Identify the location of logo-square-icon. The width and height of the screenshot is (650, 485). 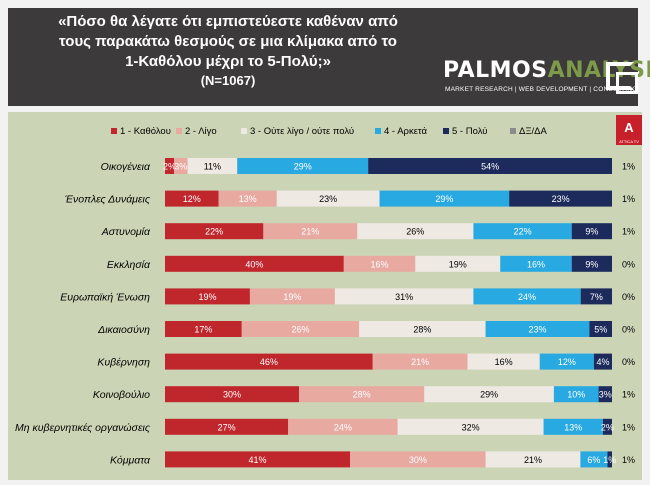
(622, 78).